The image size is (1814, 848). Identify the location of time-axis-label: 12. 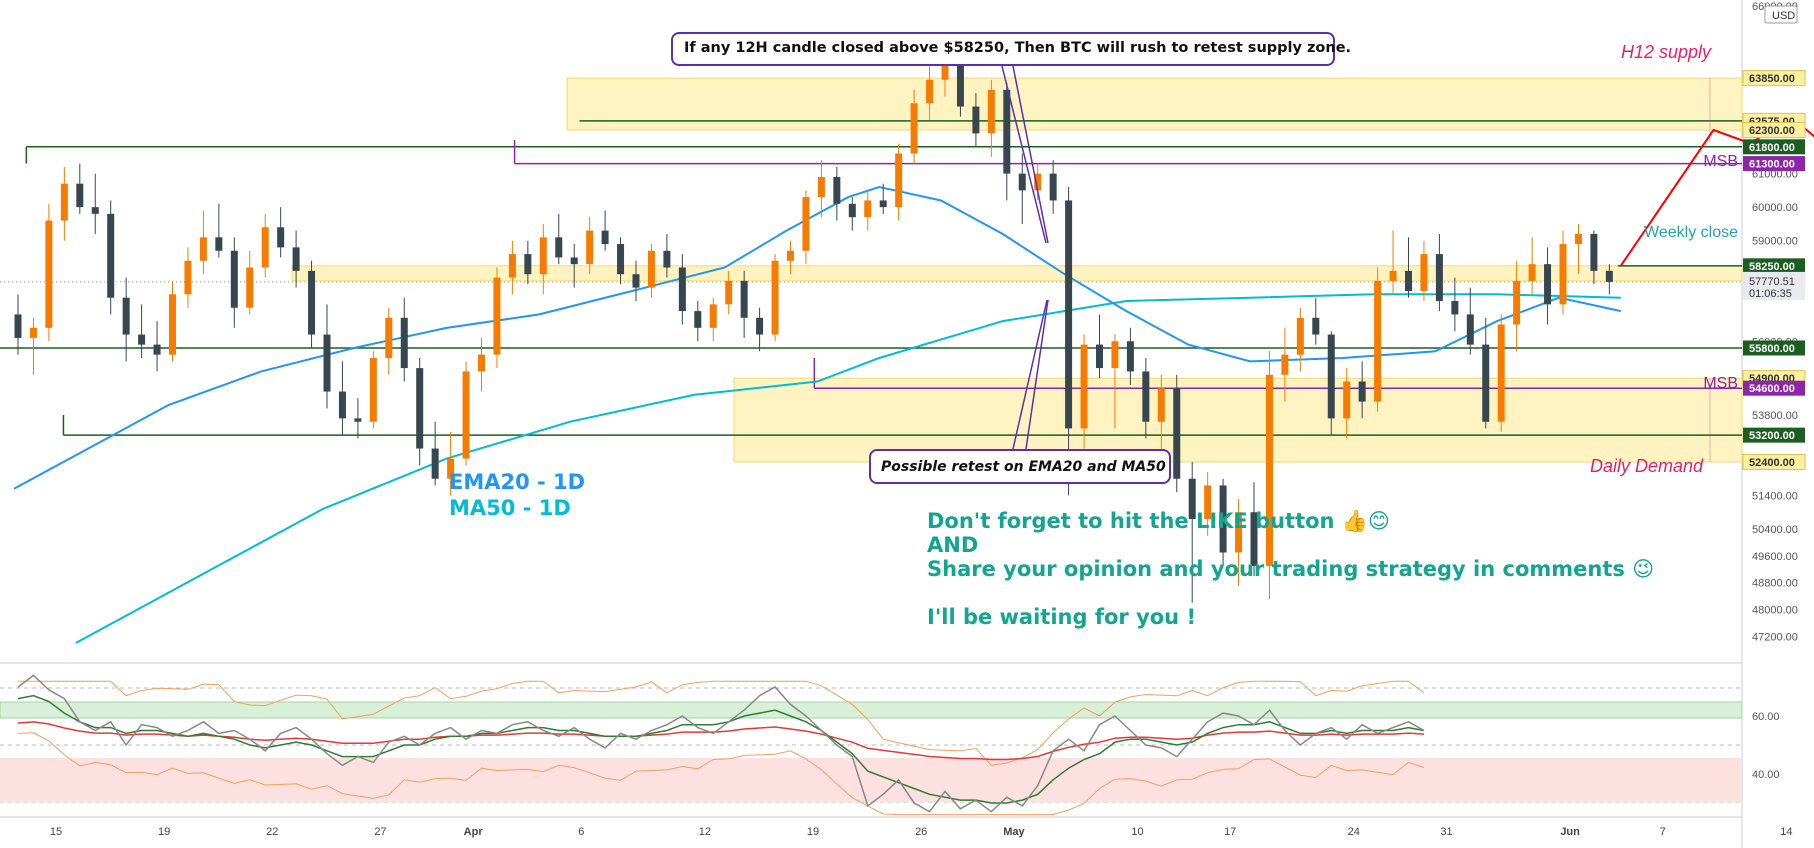
(705, 832).